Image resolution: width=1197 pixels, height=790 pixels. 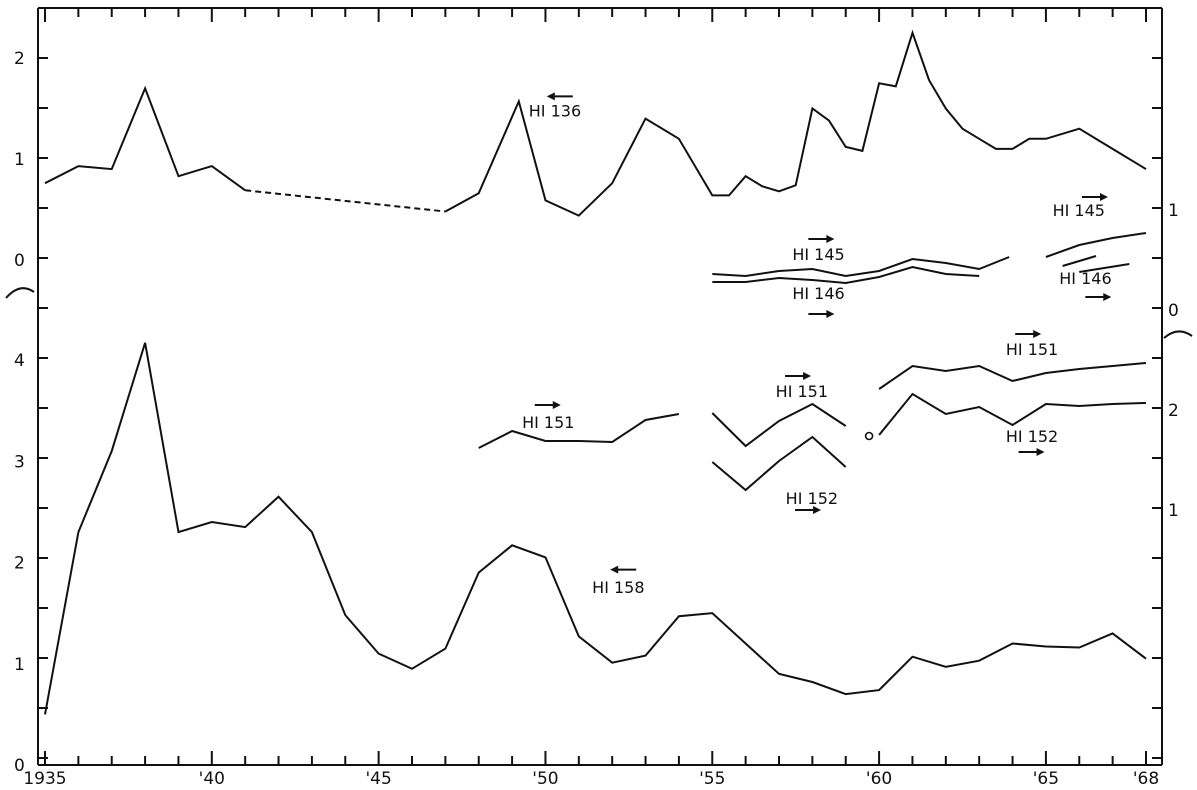 I want to click on arrow-hi-145b, so click(x=1094, y=197).